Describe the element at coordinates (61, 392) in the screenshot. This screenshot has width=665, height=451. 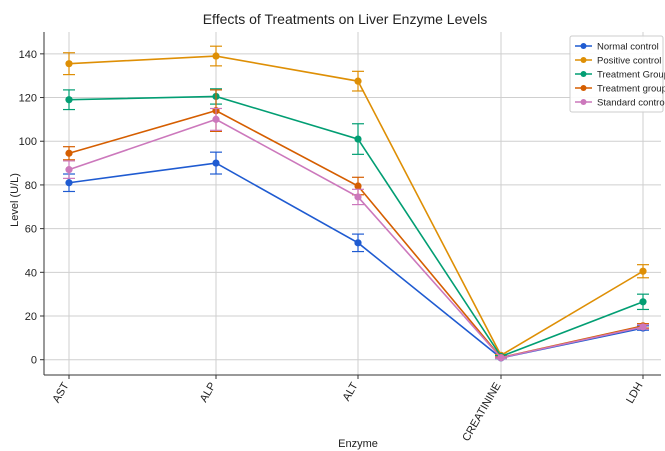
I see `x-tick-label: AST` at that location.